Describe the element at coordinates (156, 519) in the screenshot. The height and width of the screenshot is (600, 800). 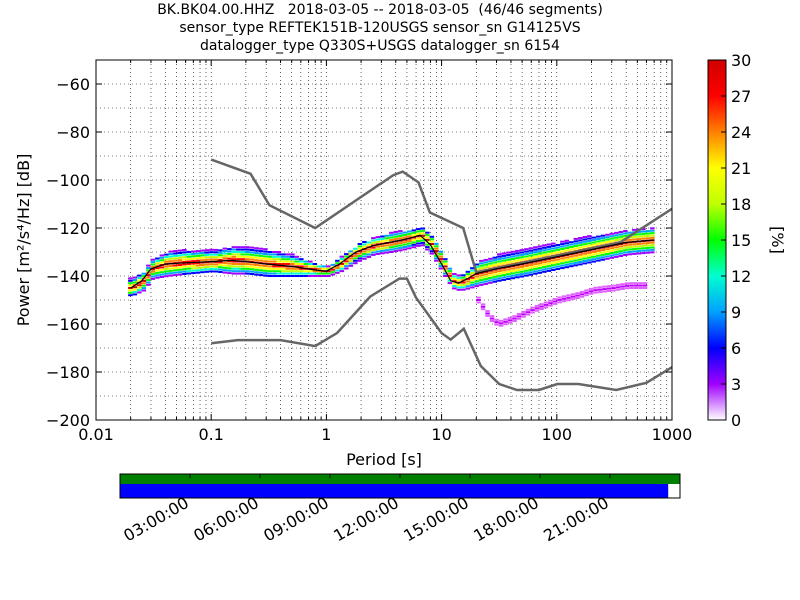
I see `timeline-tick-label: 03:00:00` at that location.